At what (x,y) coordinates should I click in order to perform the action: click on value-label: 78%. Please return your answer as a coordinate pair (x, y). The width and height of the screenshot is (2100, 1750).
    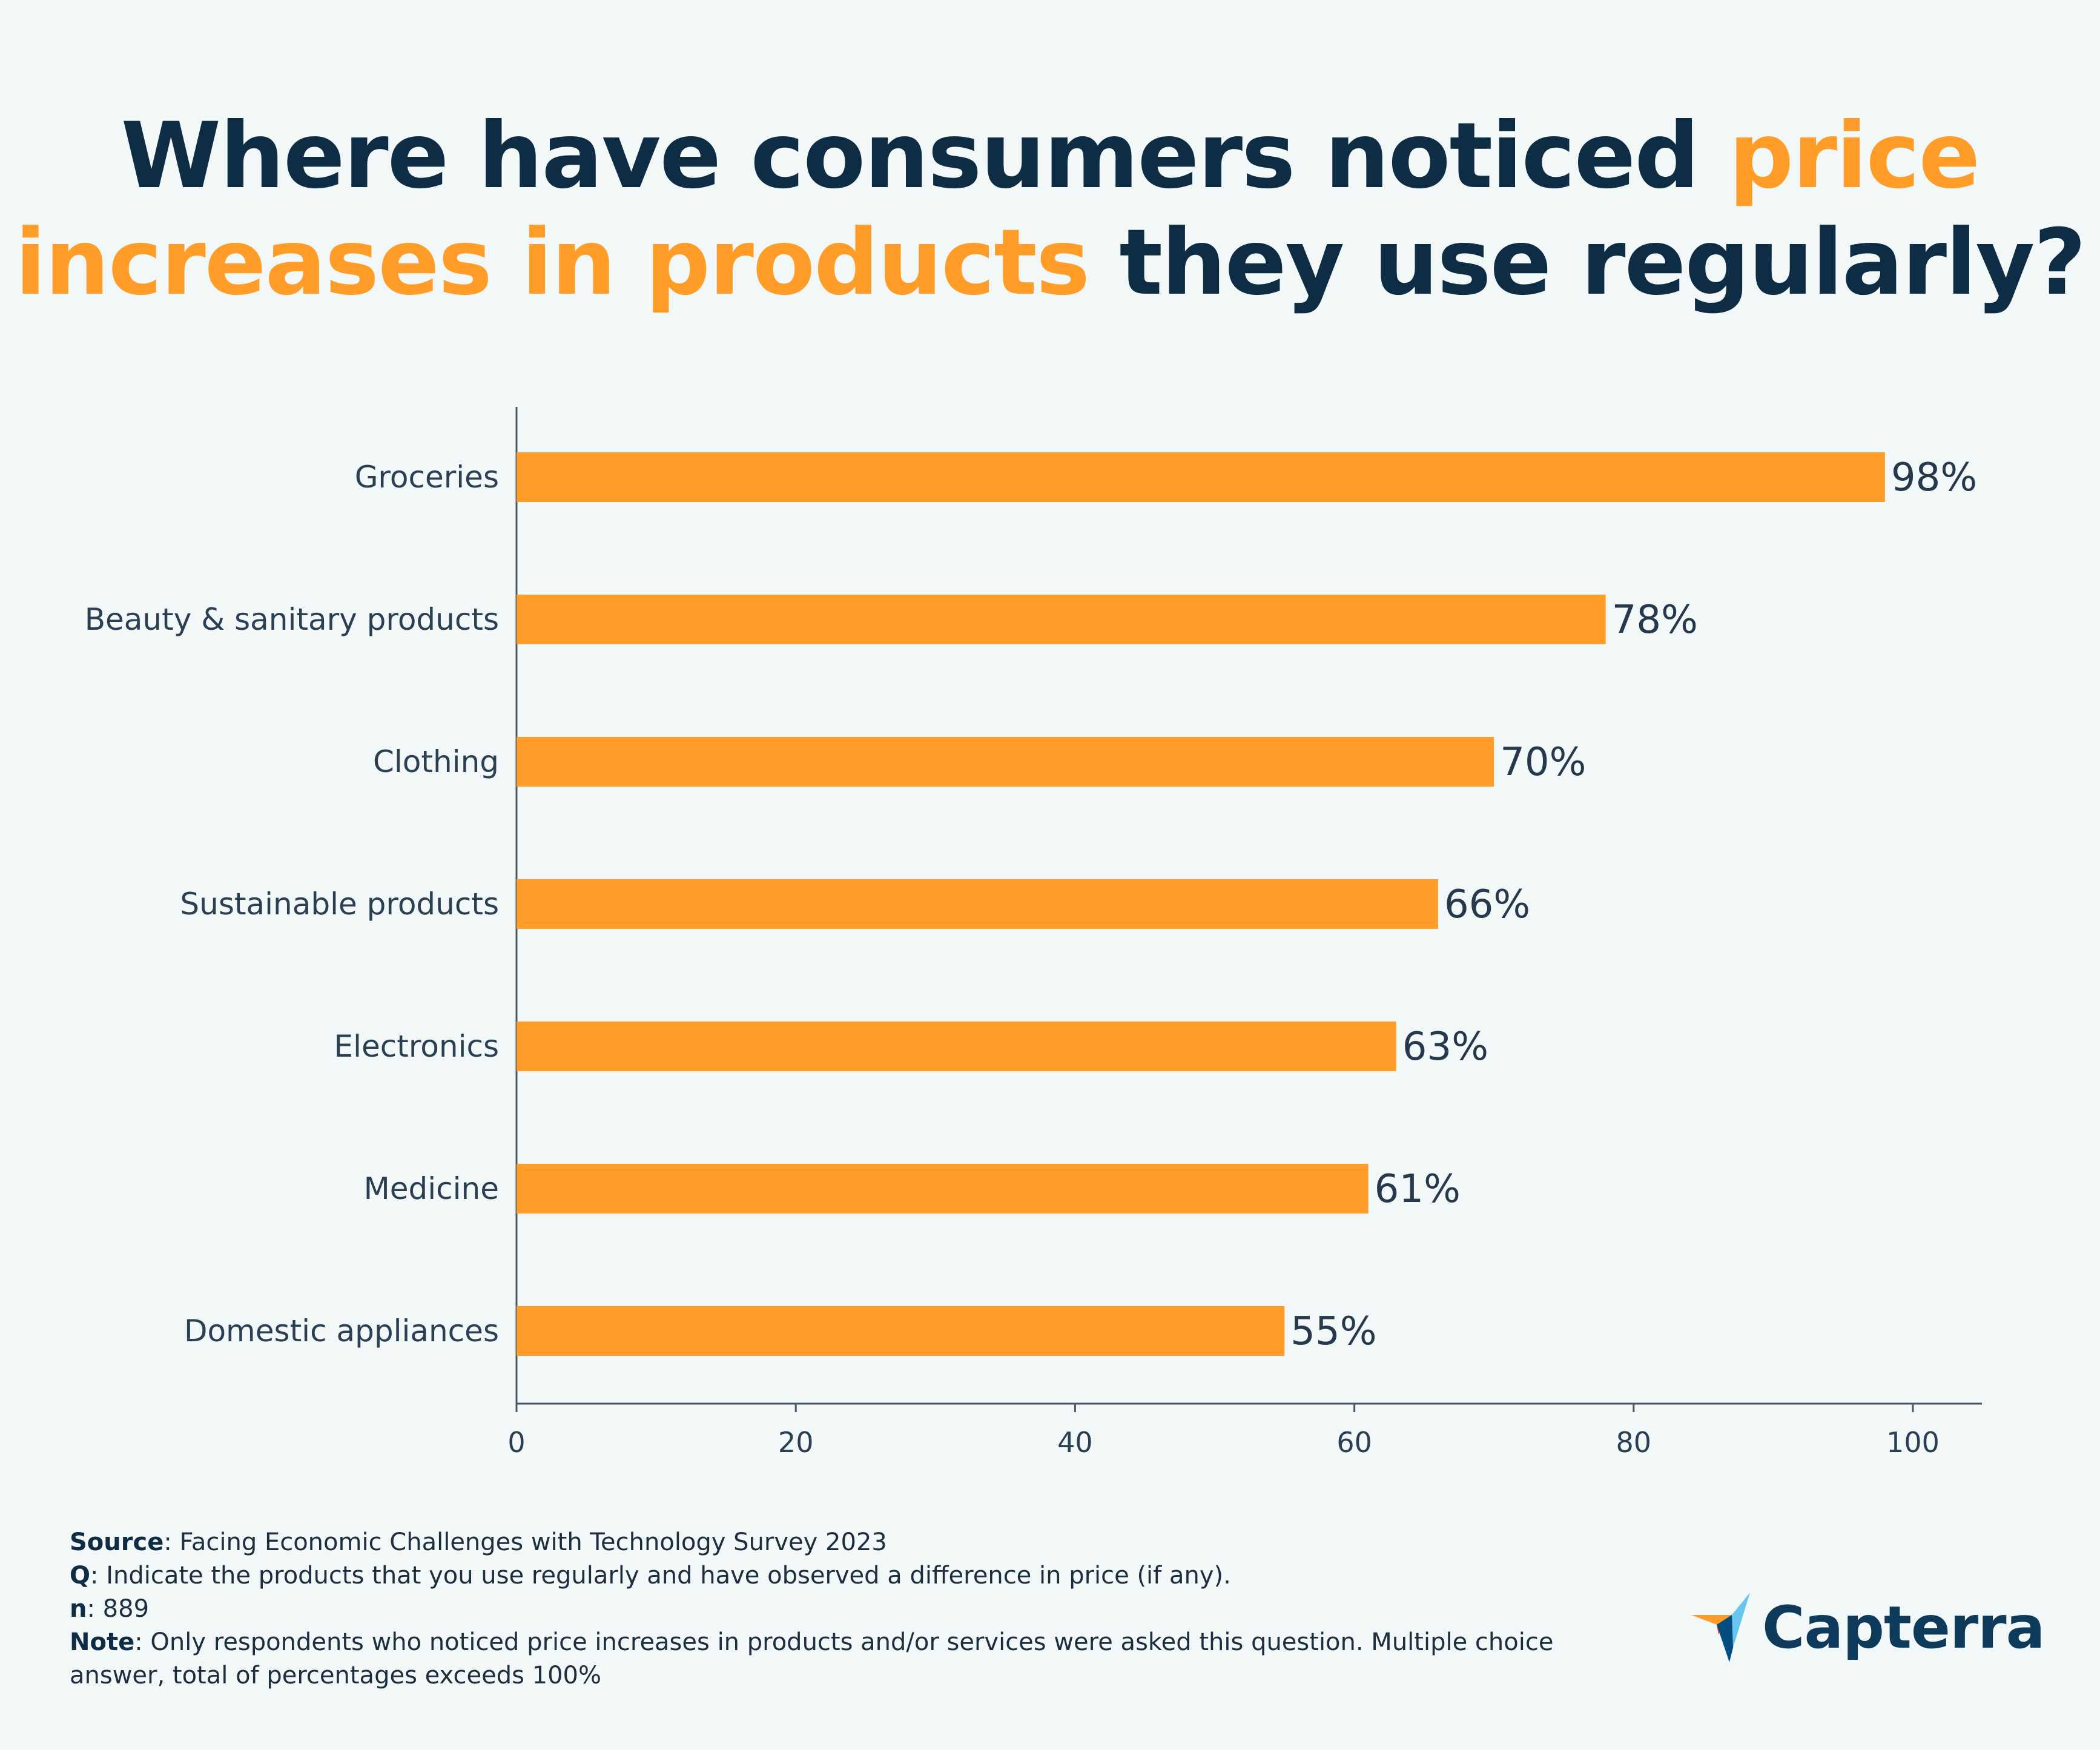
    Looking at the image, I should click on (1655, 620).